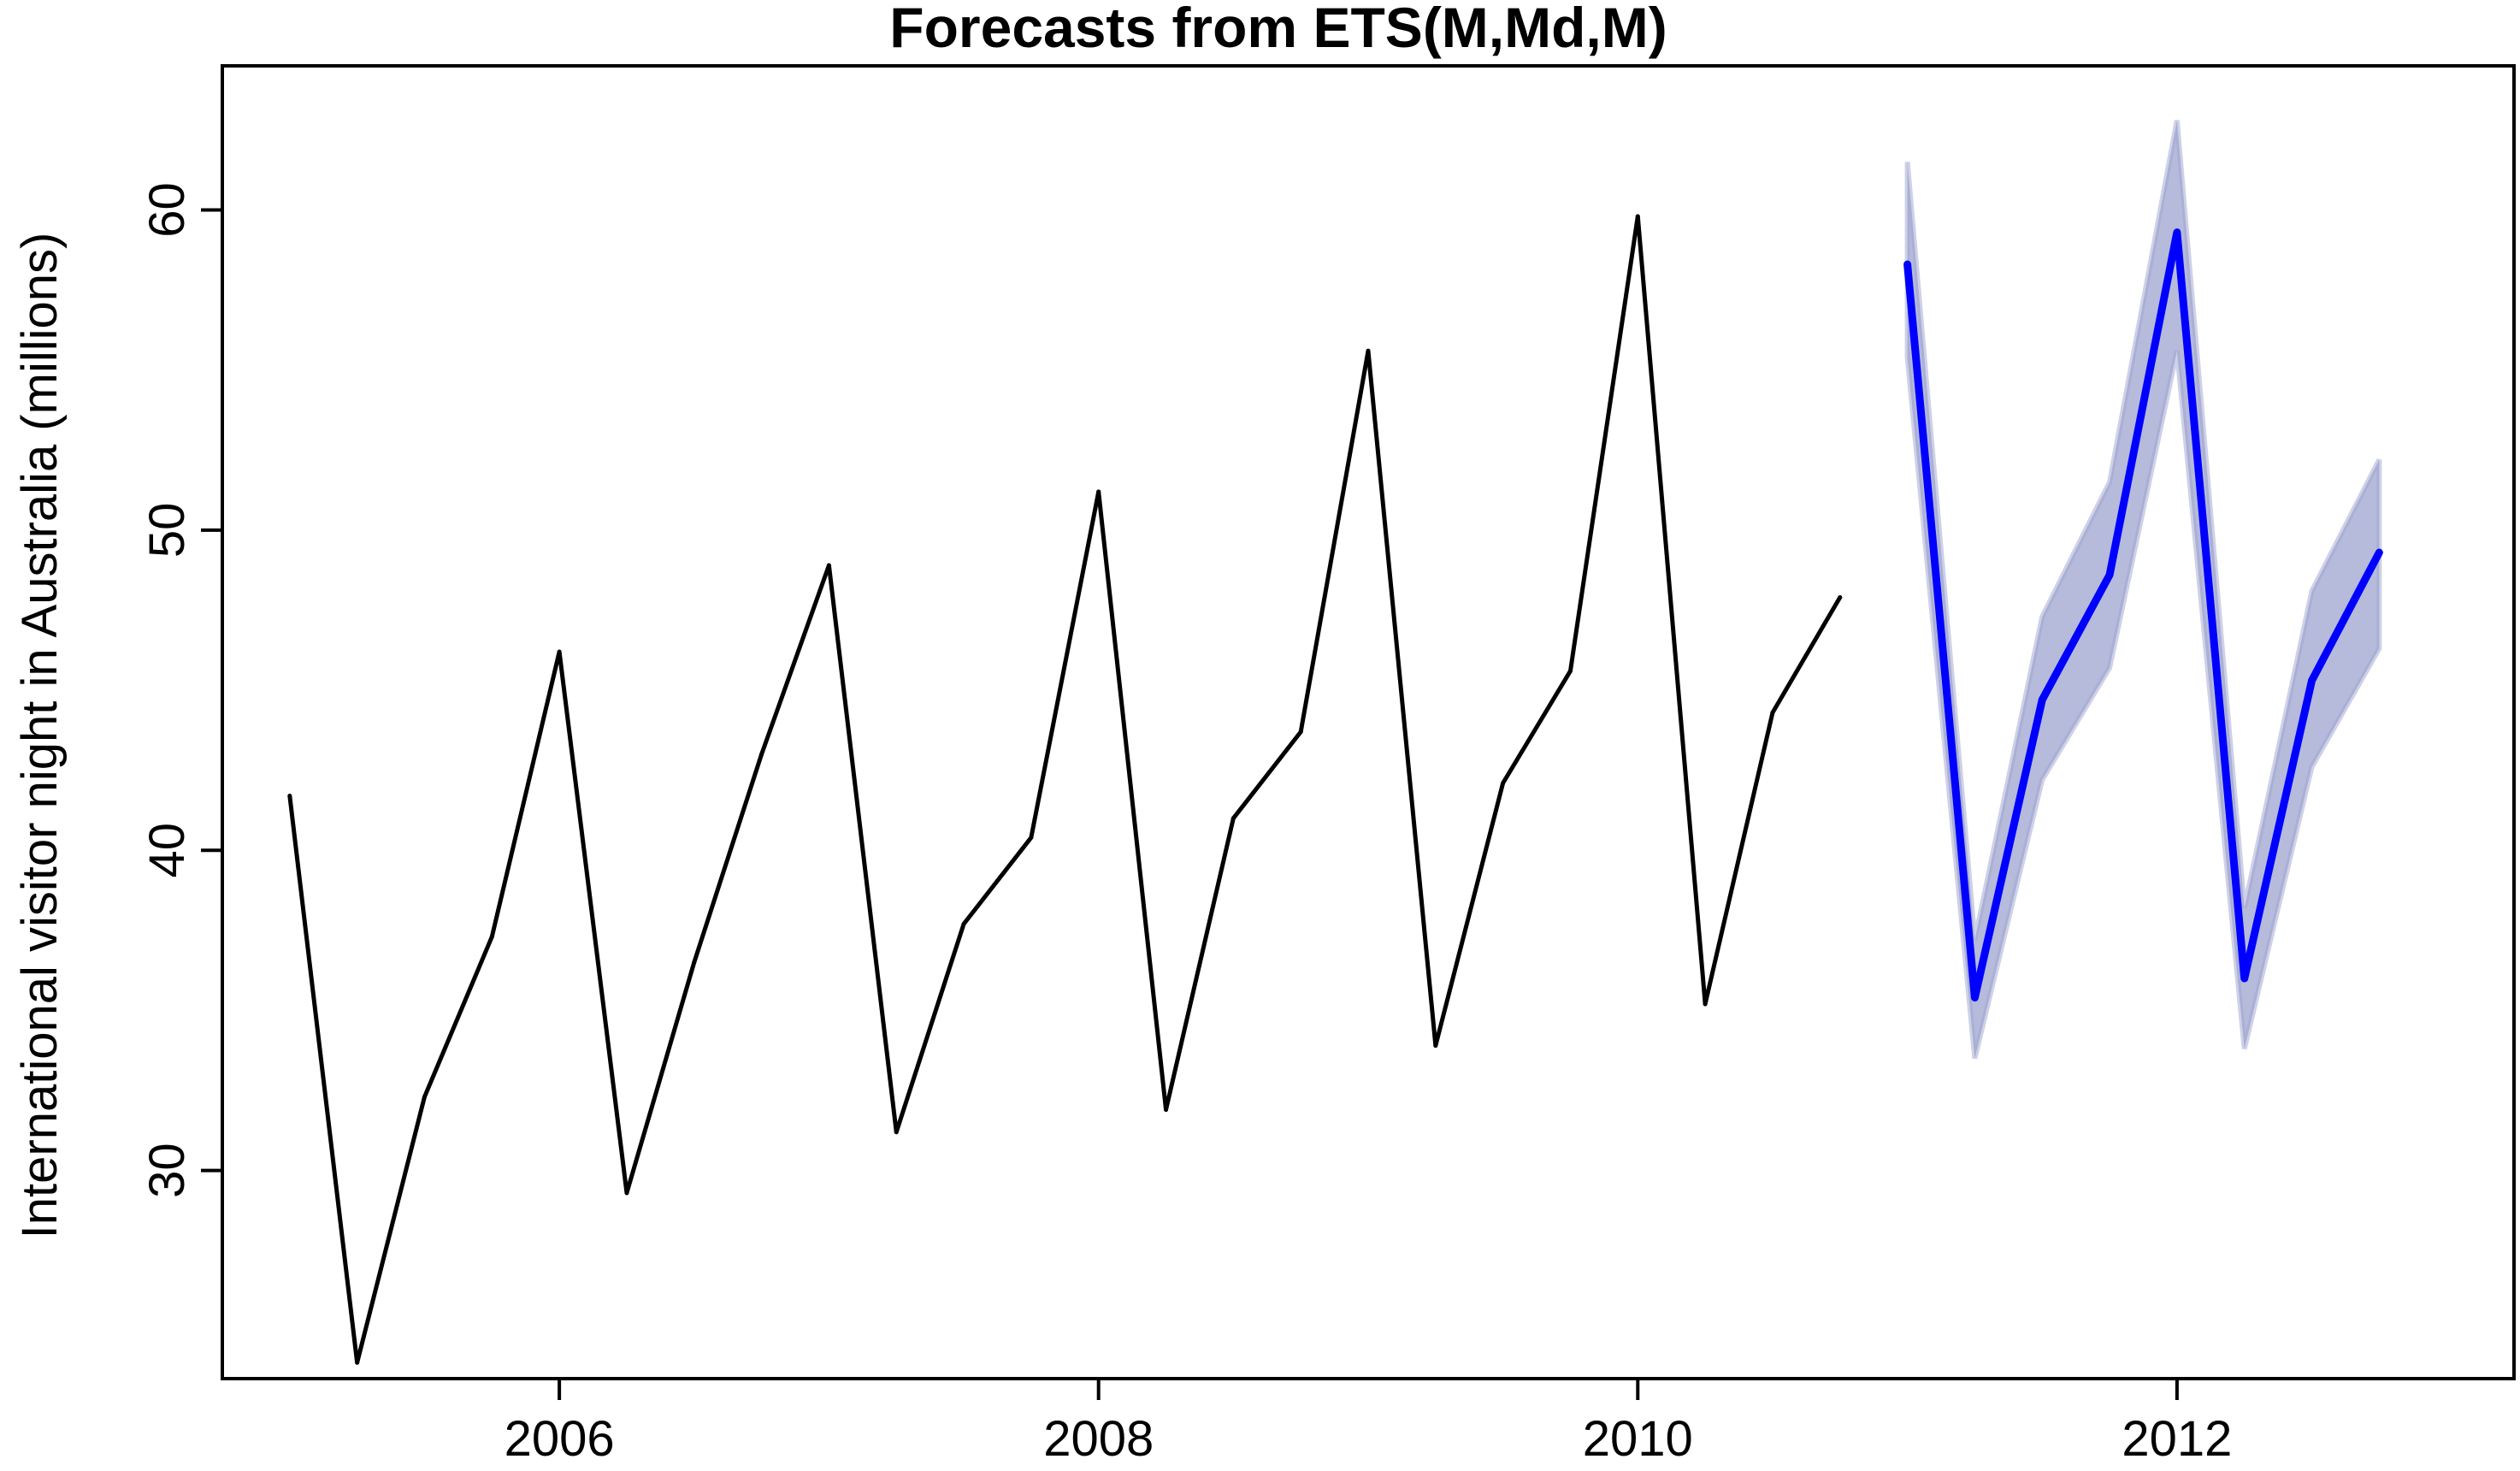 This screenshot has height=1471, width=2520. I want to click on chart-title: Forecasts from ETS(M,Md,M), so click(1278, 29).